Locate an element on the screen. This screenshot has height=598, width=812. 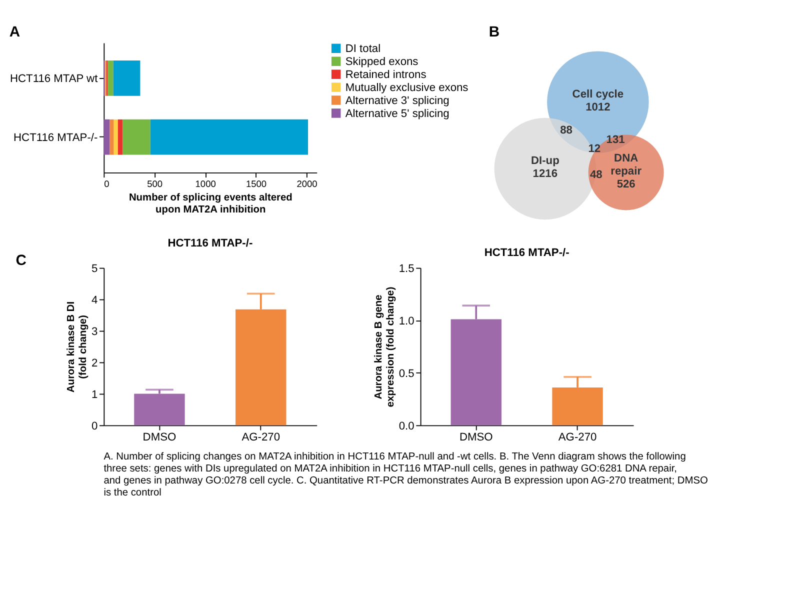
x-tick-label: 0 is located at coordinates (107, 183).